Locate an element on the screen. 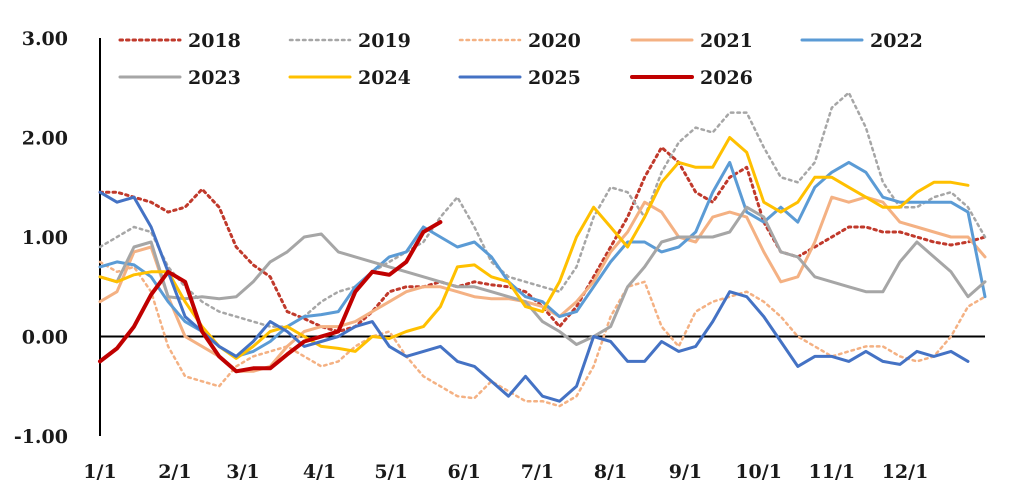  legend-label-2020: 2020 is located at coordinates (554, 41).